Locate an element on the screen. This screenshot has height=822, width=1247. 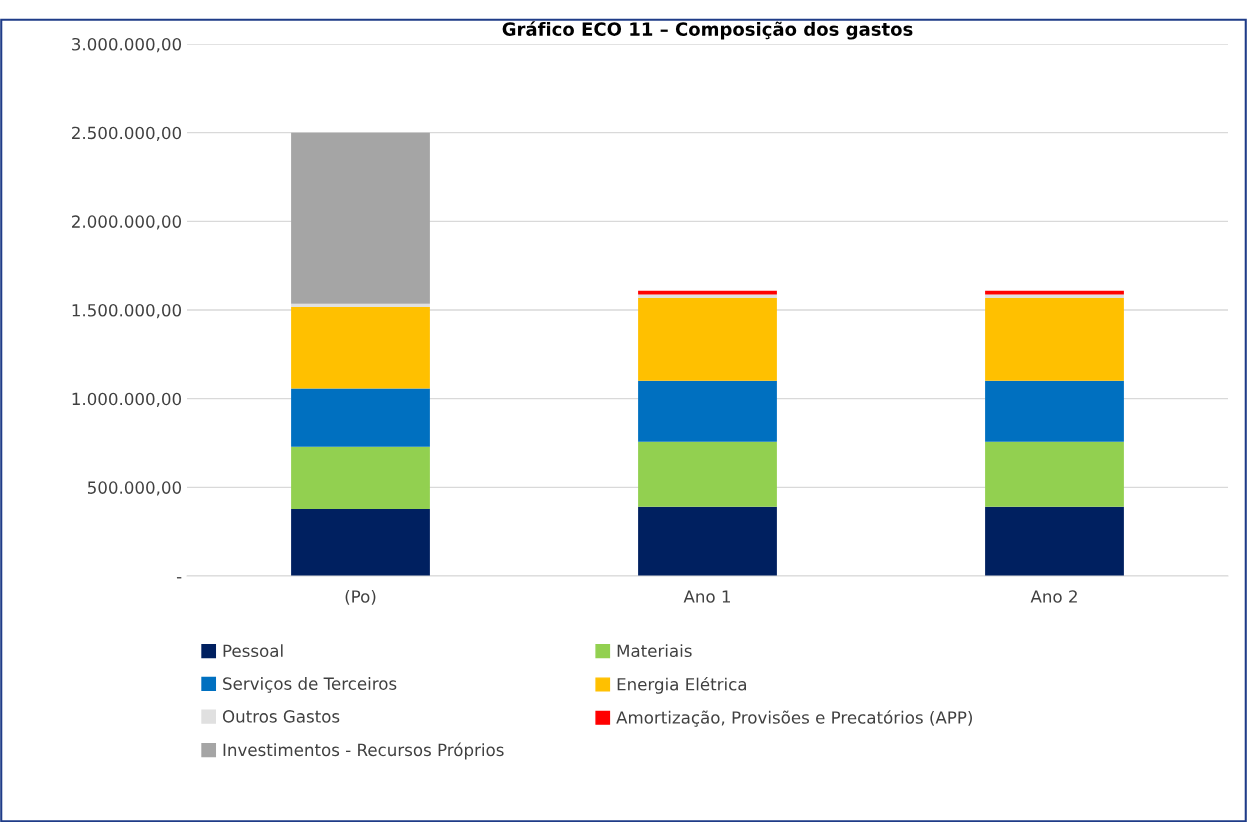
legend-label: Pessoal is located at coordinates (253, 651).